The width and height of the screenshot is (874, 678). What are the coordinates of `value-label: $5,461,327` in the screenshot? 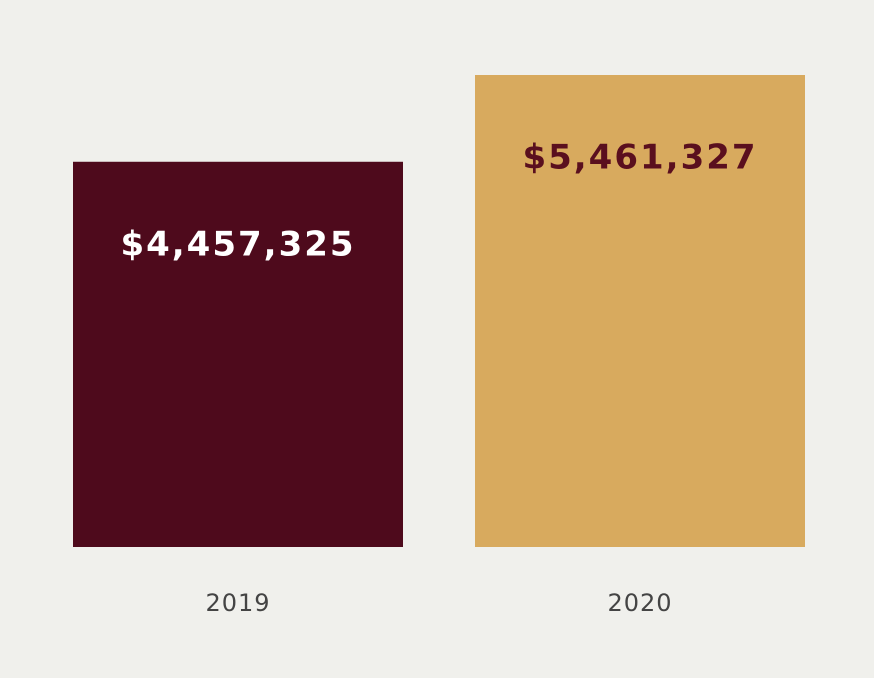 It's located at (639, 158).